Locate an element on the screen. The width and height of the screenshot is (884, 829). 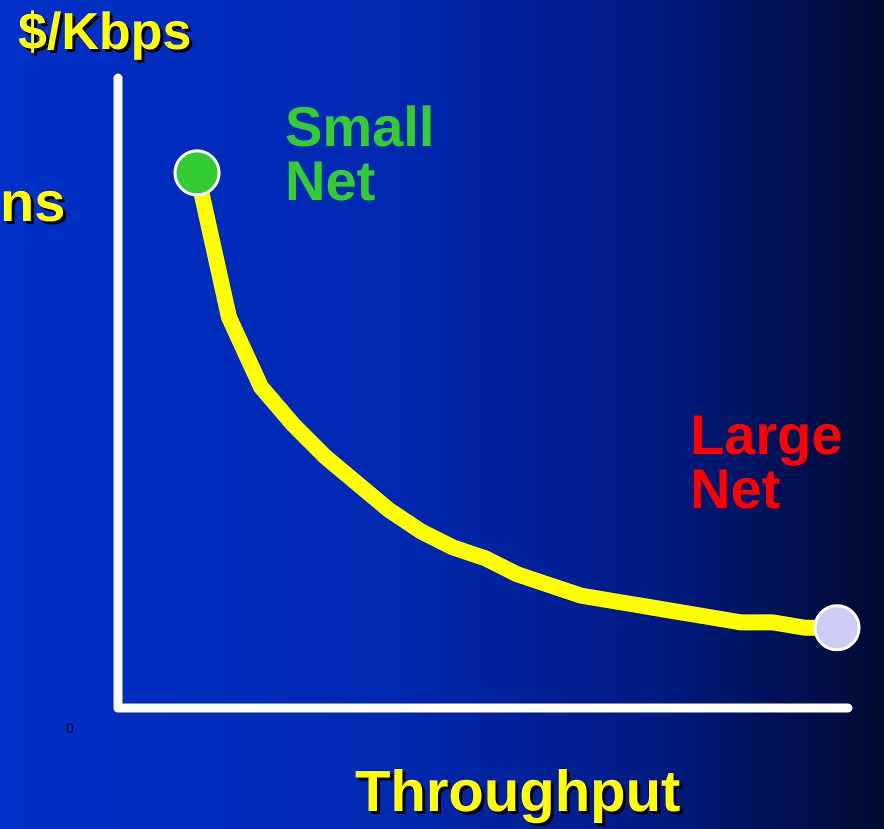
x-axis-title: Throughput is located at coordinates (517, 791).